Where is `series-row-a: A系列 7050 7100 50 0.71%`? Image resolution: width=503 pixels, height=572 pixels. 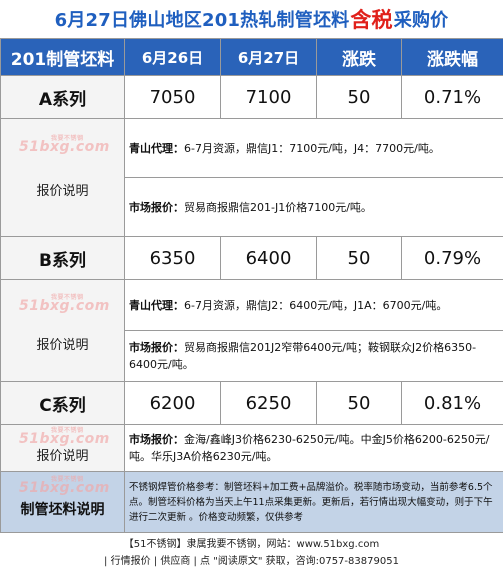 series-row-a: A系列 7050 7100 50 0.71% is located at coordinates (251, 97).